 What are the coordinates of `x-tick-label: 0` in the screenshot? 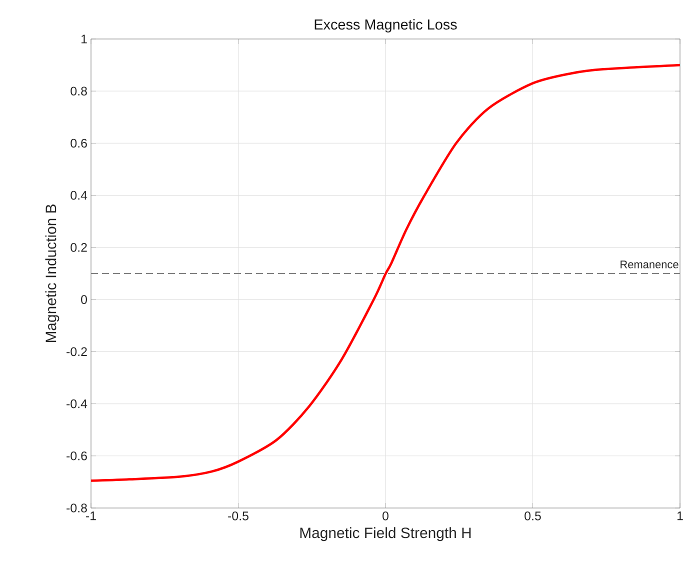 It's located at (385, 516).